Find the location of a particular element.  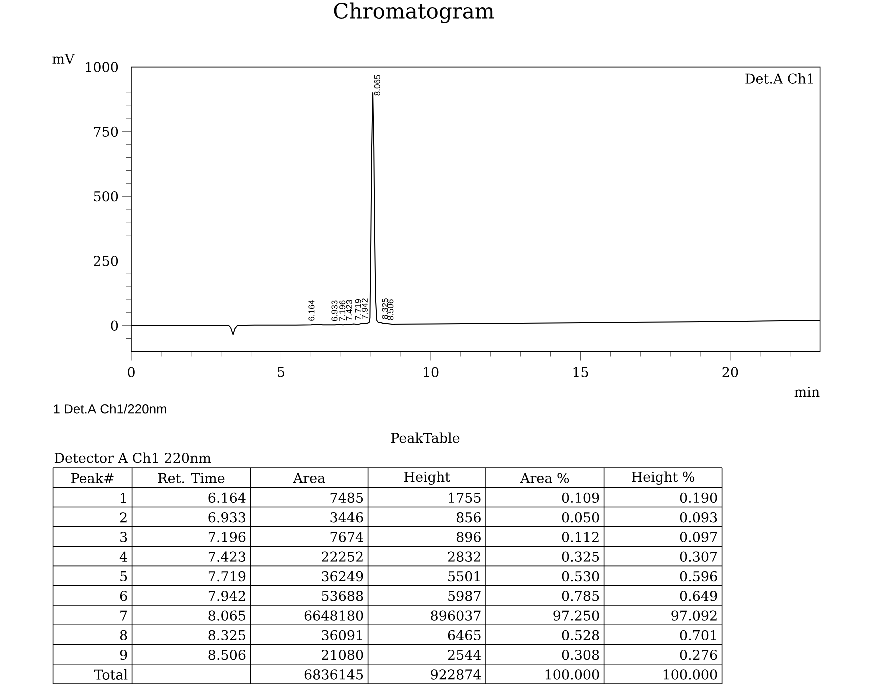

y-tick-label: 500 is located at coordinates (106, 196).